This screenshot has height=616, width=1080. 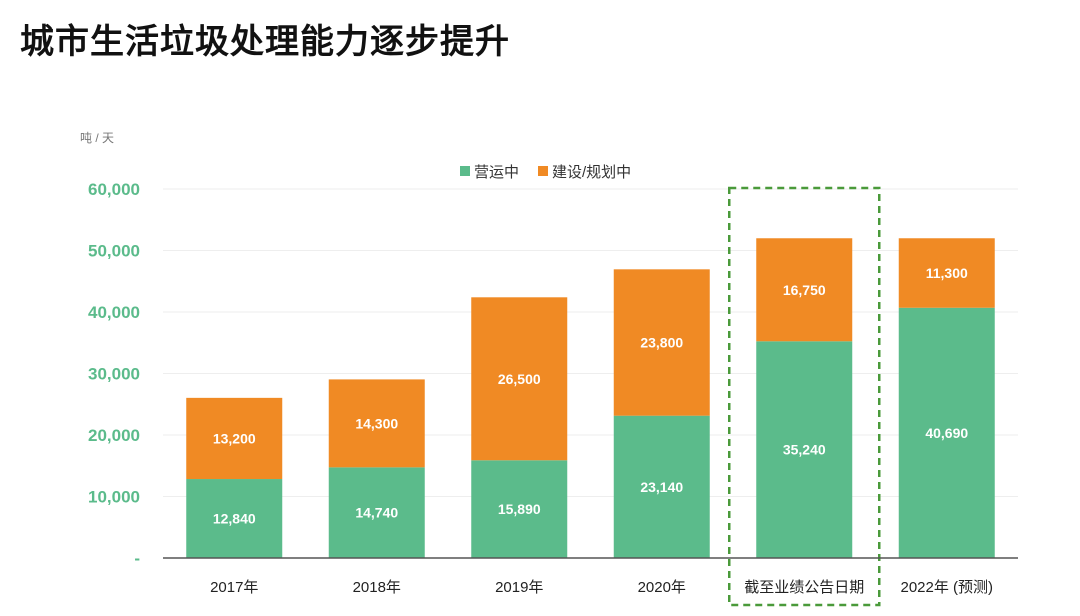 I want to click on x-tick-label: 2018年, so click(x=377, y=587).